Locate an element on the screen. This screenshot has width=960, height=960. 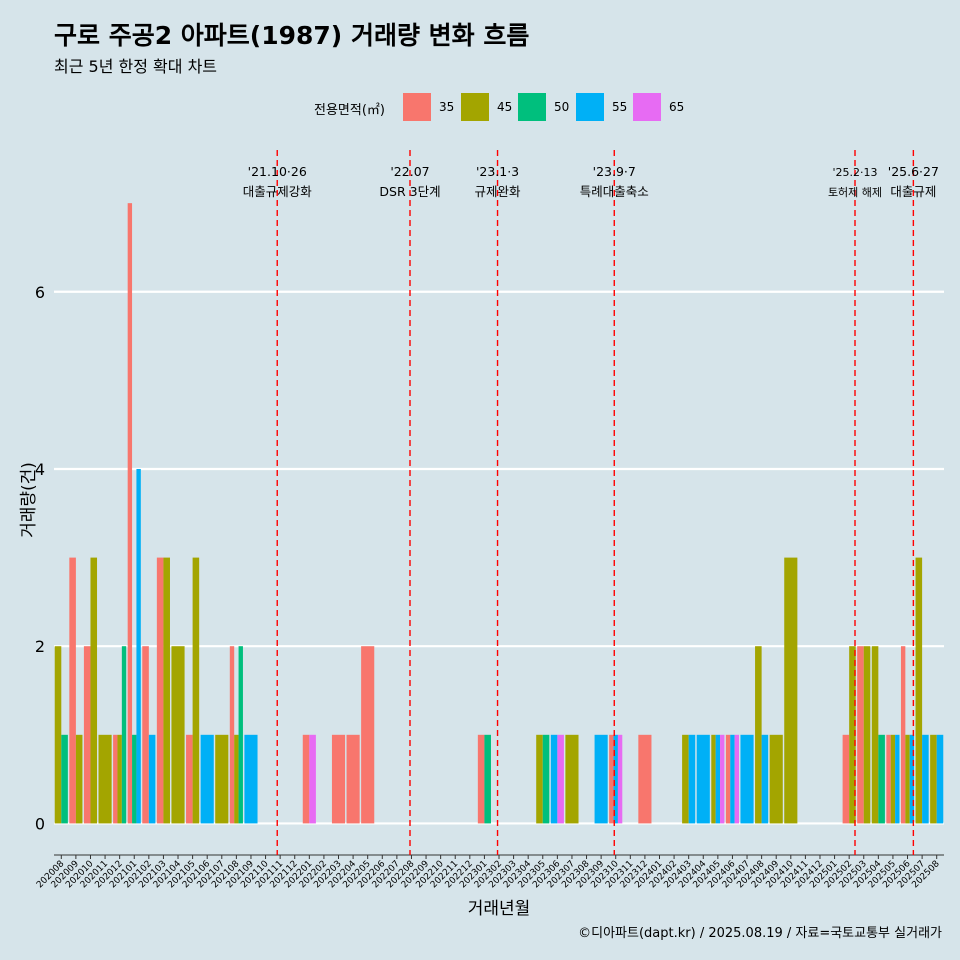
legend-label-45: 45 is located at coordinates (505, 107).